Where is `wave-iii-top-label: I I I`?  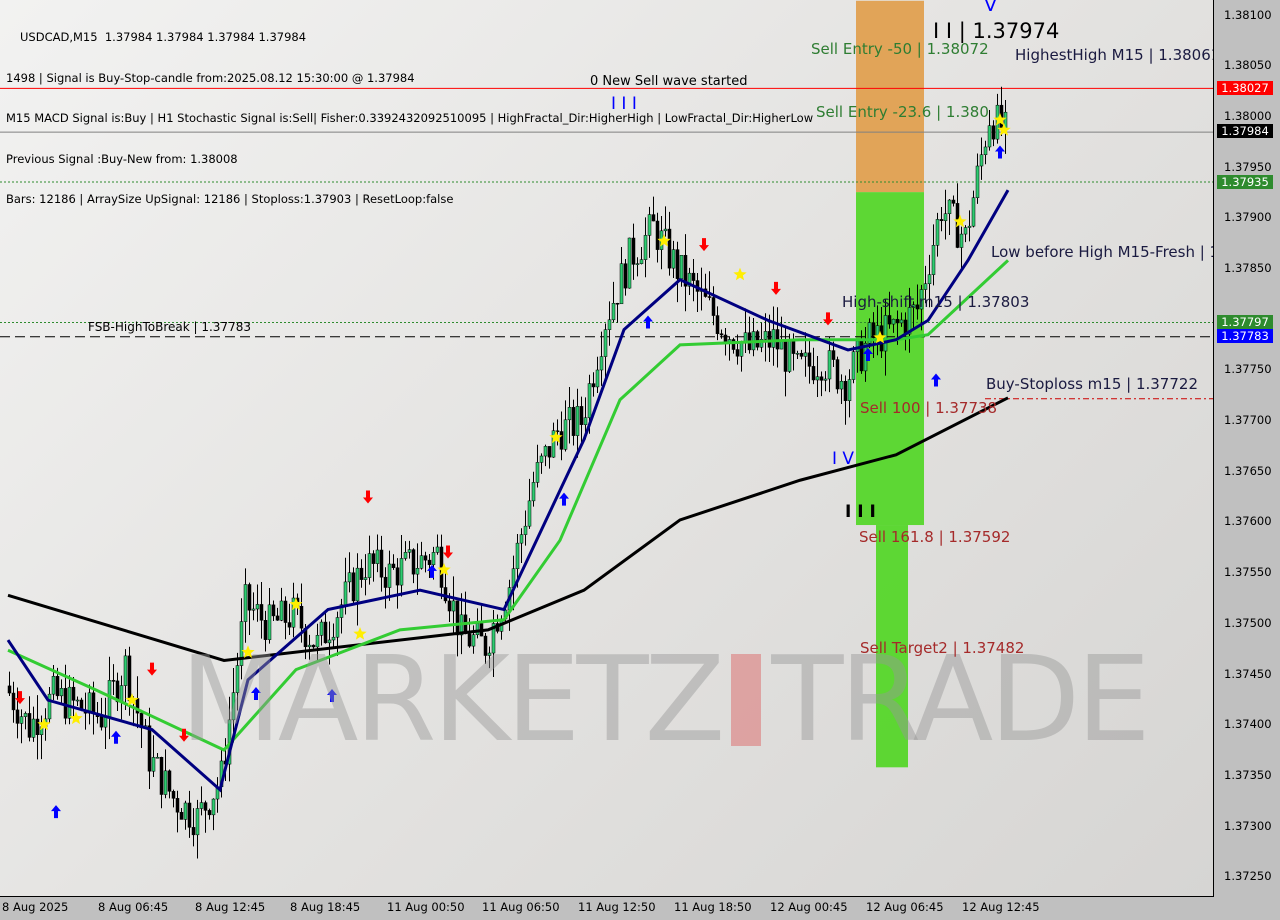
wave-iii-top-label: I I I is located at coordinates (624, 104).